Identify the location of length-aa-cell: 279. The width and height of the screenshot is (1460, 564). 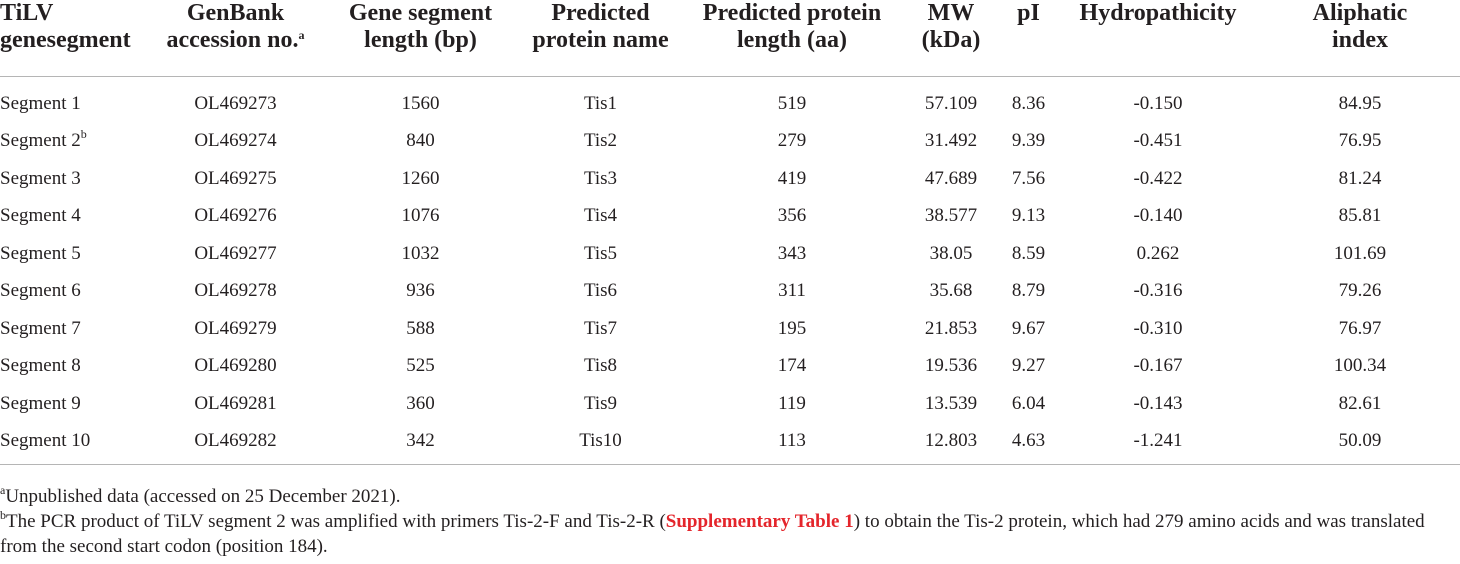
(792, 142).